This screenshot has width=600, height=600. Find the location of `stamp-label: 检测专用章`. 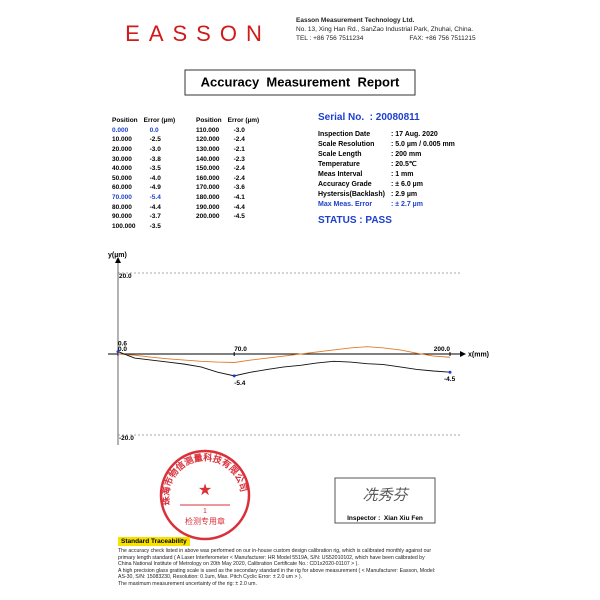

stamp-label: 检测专用章 is located at coordinates (205, 521).